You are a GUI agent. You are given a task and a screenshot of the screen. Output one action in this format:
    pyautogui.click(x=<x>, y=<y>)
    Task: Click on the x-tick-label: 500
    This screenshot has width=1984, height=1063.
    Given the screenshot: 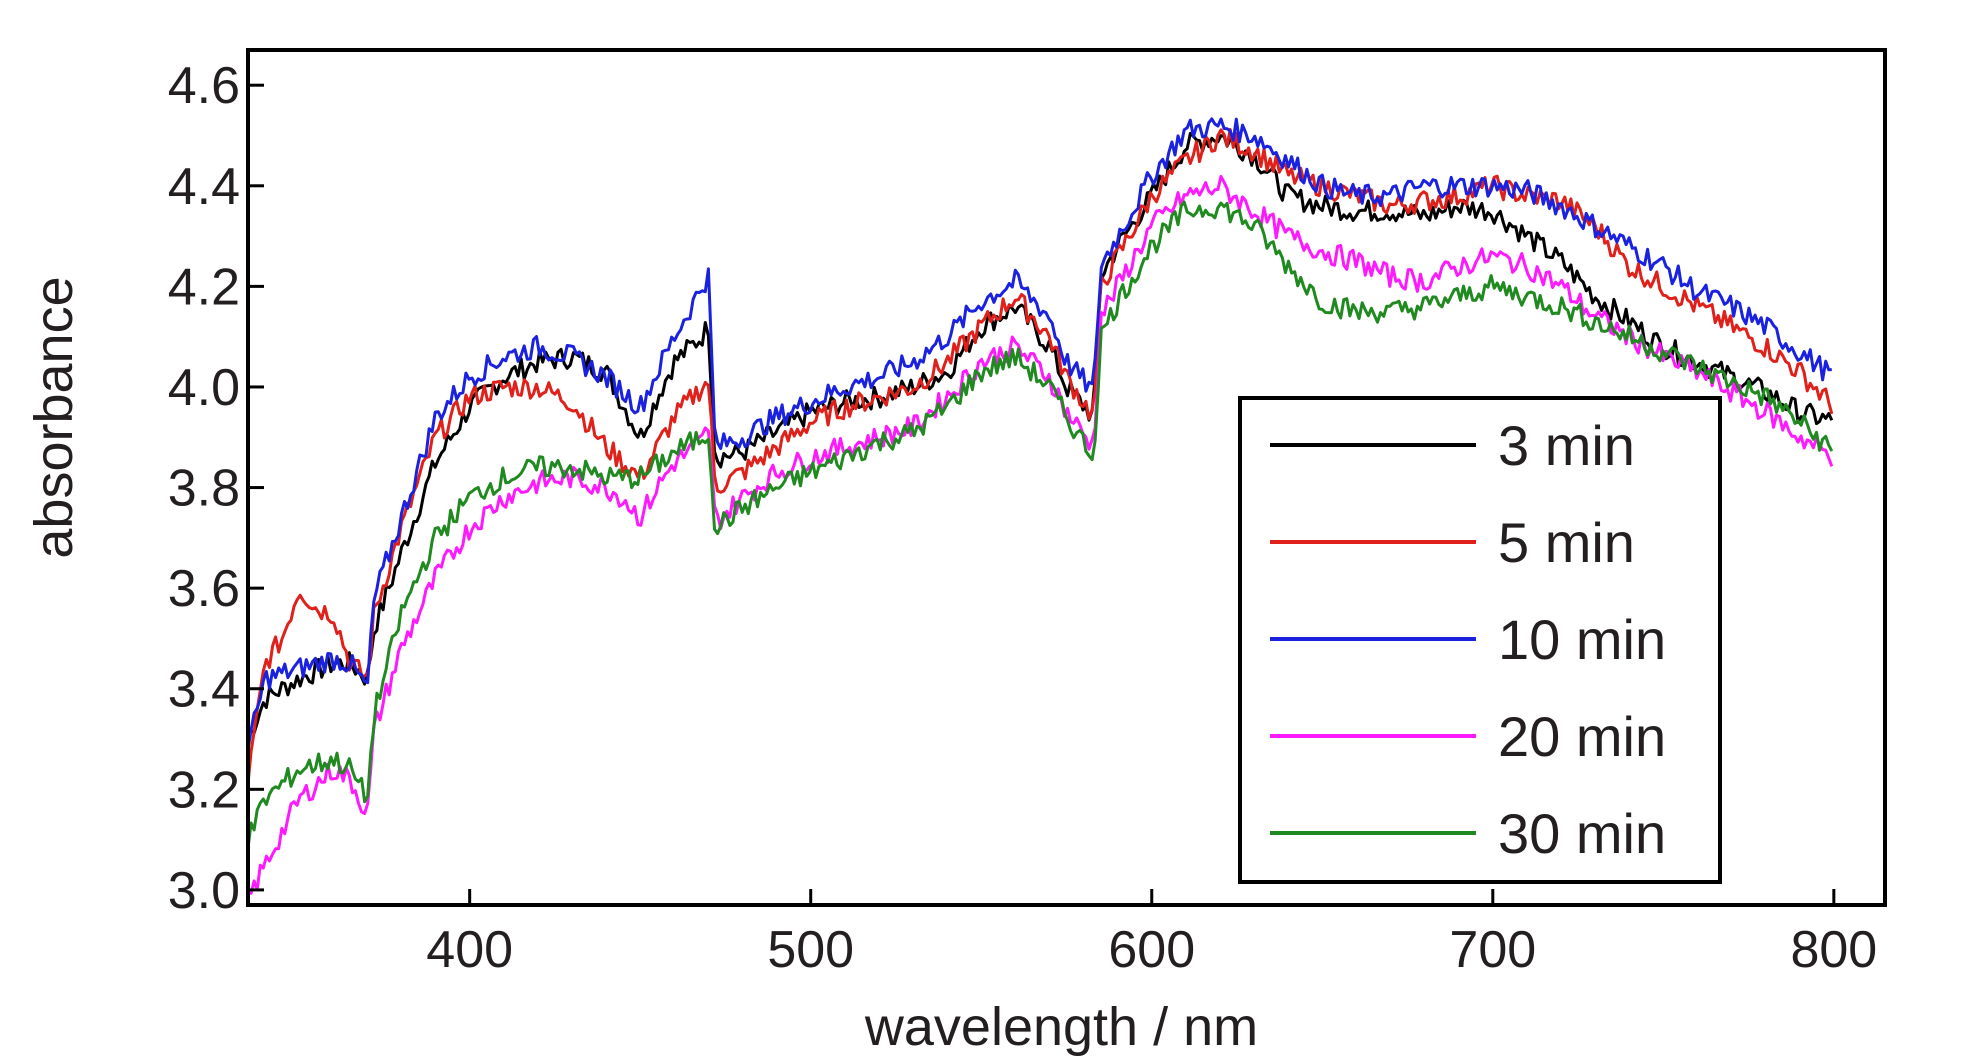 What is the action you would take?
    pyautogui.click(x=810, y=950)
    